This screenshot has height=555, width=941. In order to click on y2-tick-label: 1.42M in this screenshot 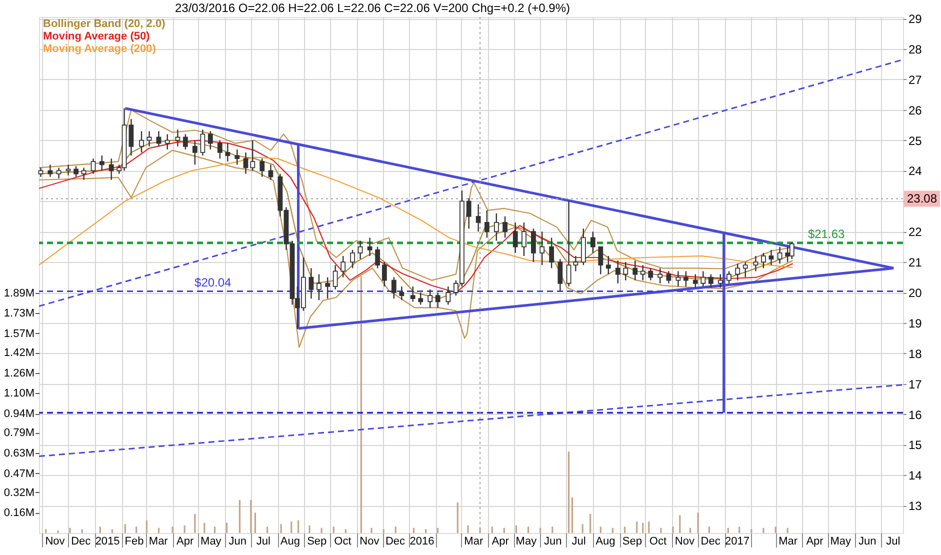, I will do `click(19, 353)`.